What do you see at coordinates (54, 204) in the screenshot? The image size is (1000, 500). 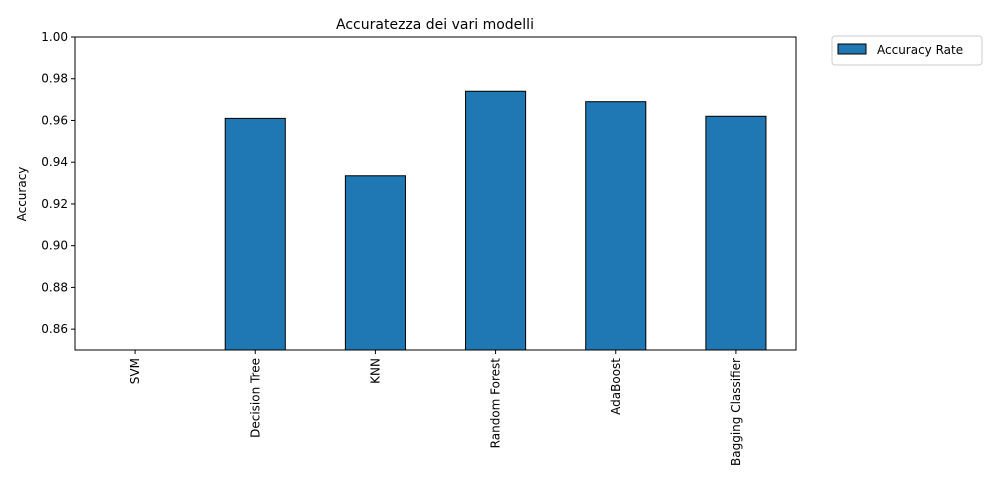 I see `y-tick-label: 0.92` at bounding box center [54, 204].